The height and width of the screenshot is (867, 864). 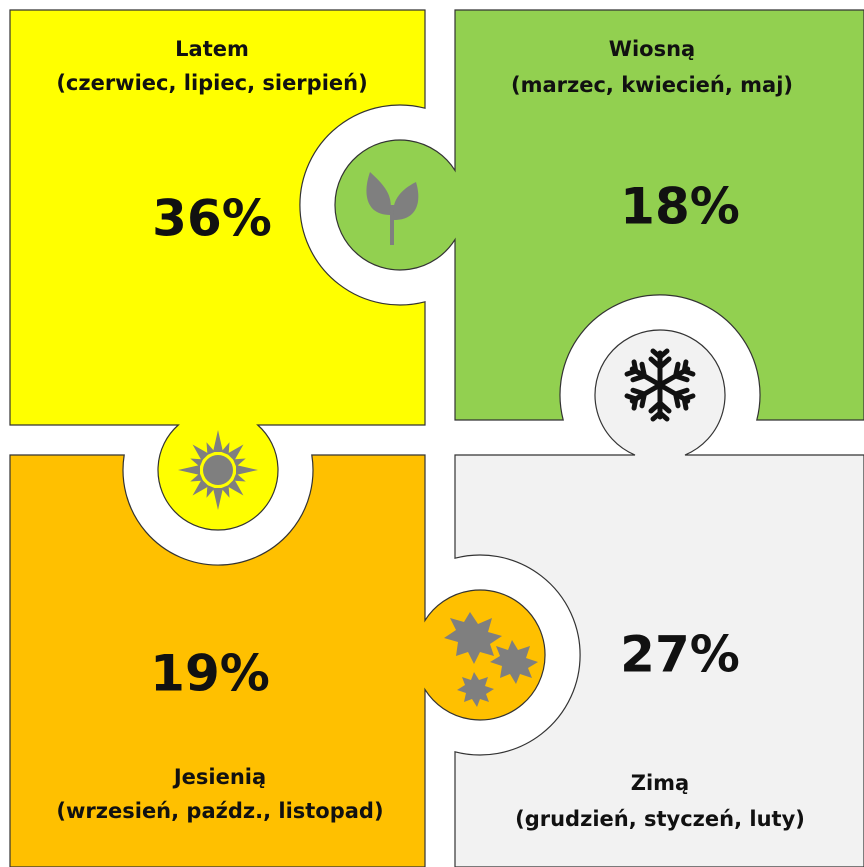 What do you see at coordinates (652, 49) in the screenshot?
I see `piece-title: Wiosną` at bounding box center [652, 49].